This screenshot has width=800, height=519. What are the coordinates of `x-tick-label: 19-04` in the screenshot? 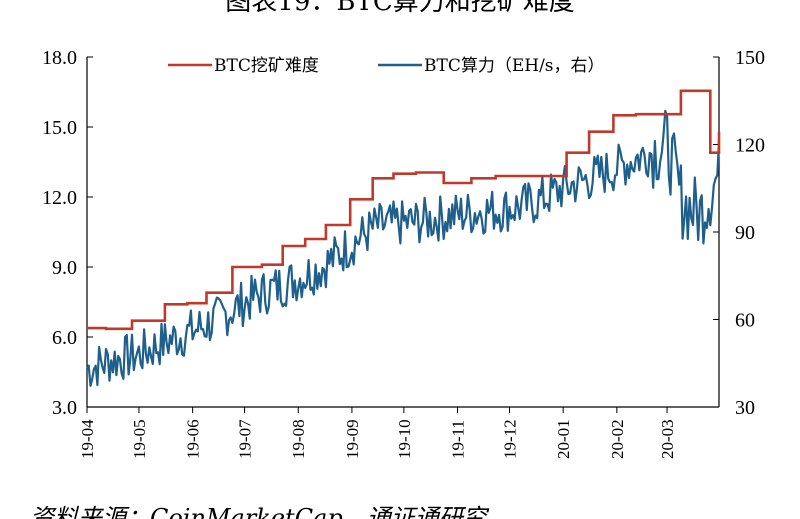 It's located at (87, 439).